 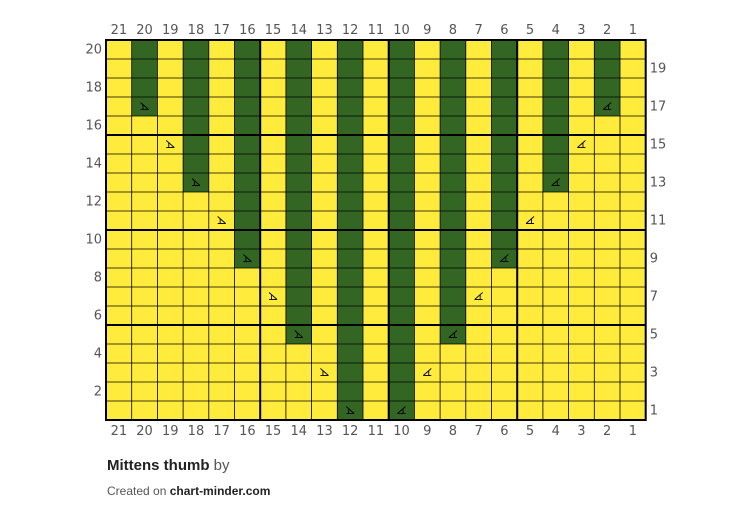 What do you see at coordinates (658, 145) in the screenshot?
I see `row-number: 15` at bounding box center [658, 145].